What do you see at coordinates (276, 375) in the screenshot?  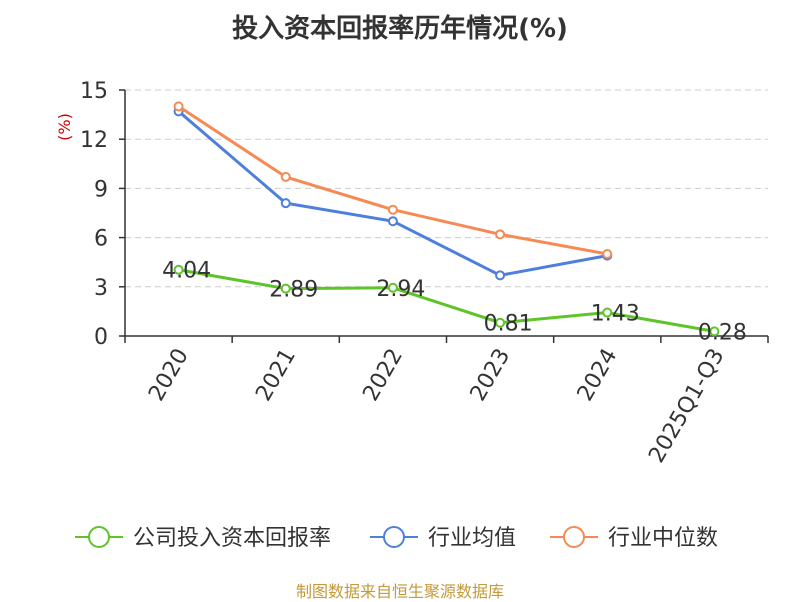 I see `x-tick-label: 2021` at bounding box center [276, 375].